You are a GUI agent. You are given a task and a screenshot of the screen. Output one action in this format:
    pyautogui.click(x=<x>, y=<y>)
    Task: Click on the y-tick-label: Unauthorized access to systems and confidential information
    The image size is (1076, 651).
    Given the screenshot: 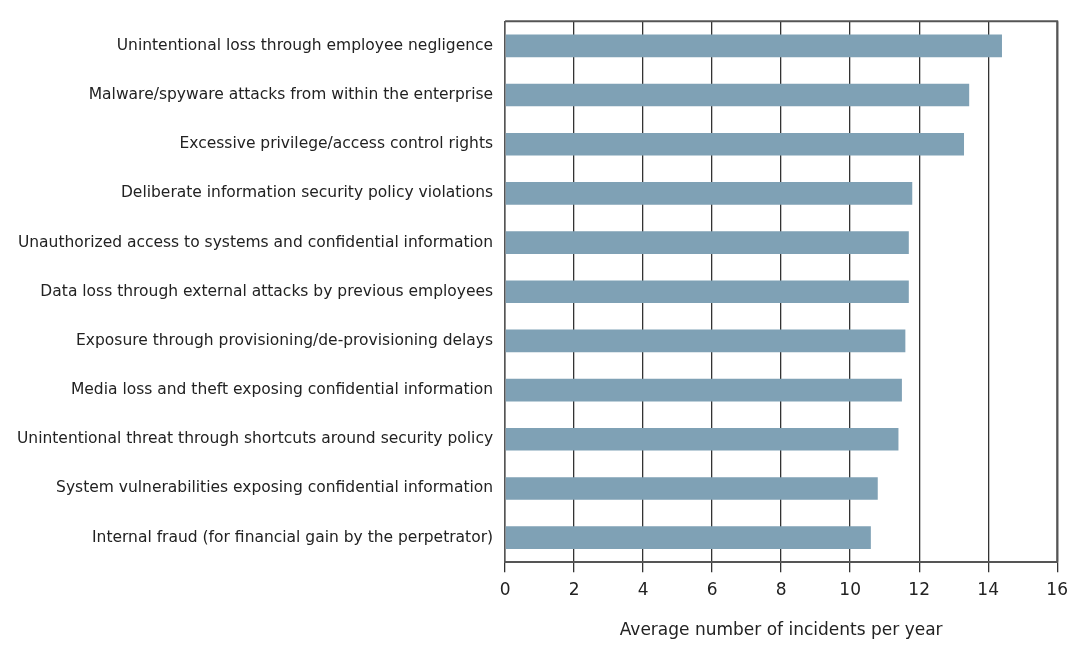 What is the action you would take?
    pyautogui.click(x=255, y=241)
    